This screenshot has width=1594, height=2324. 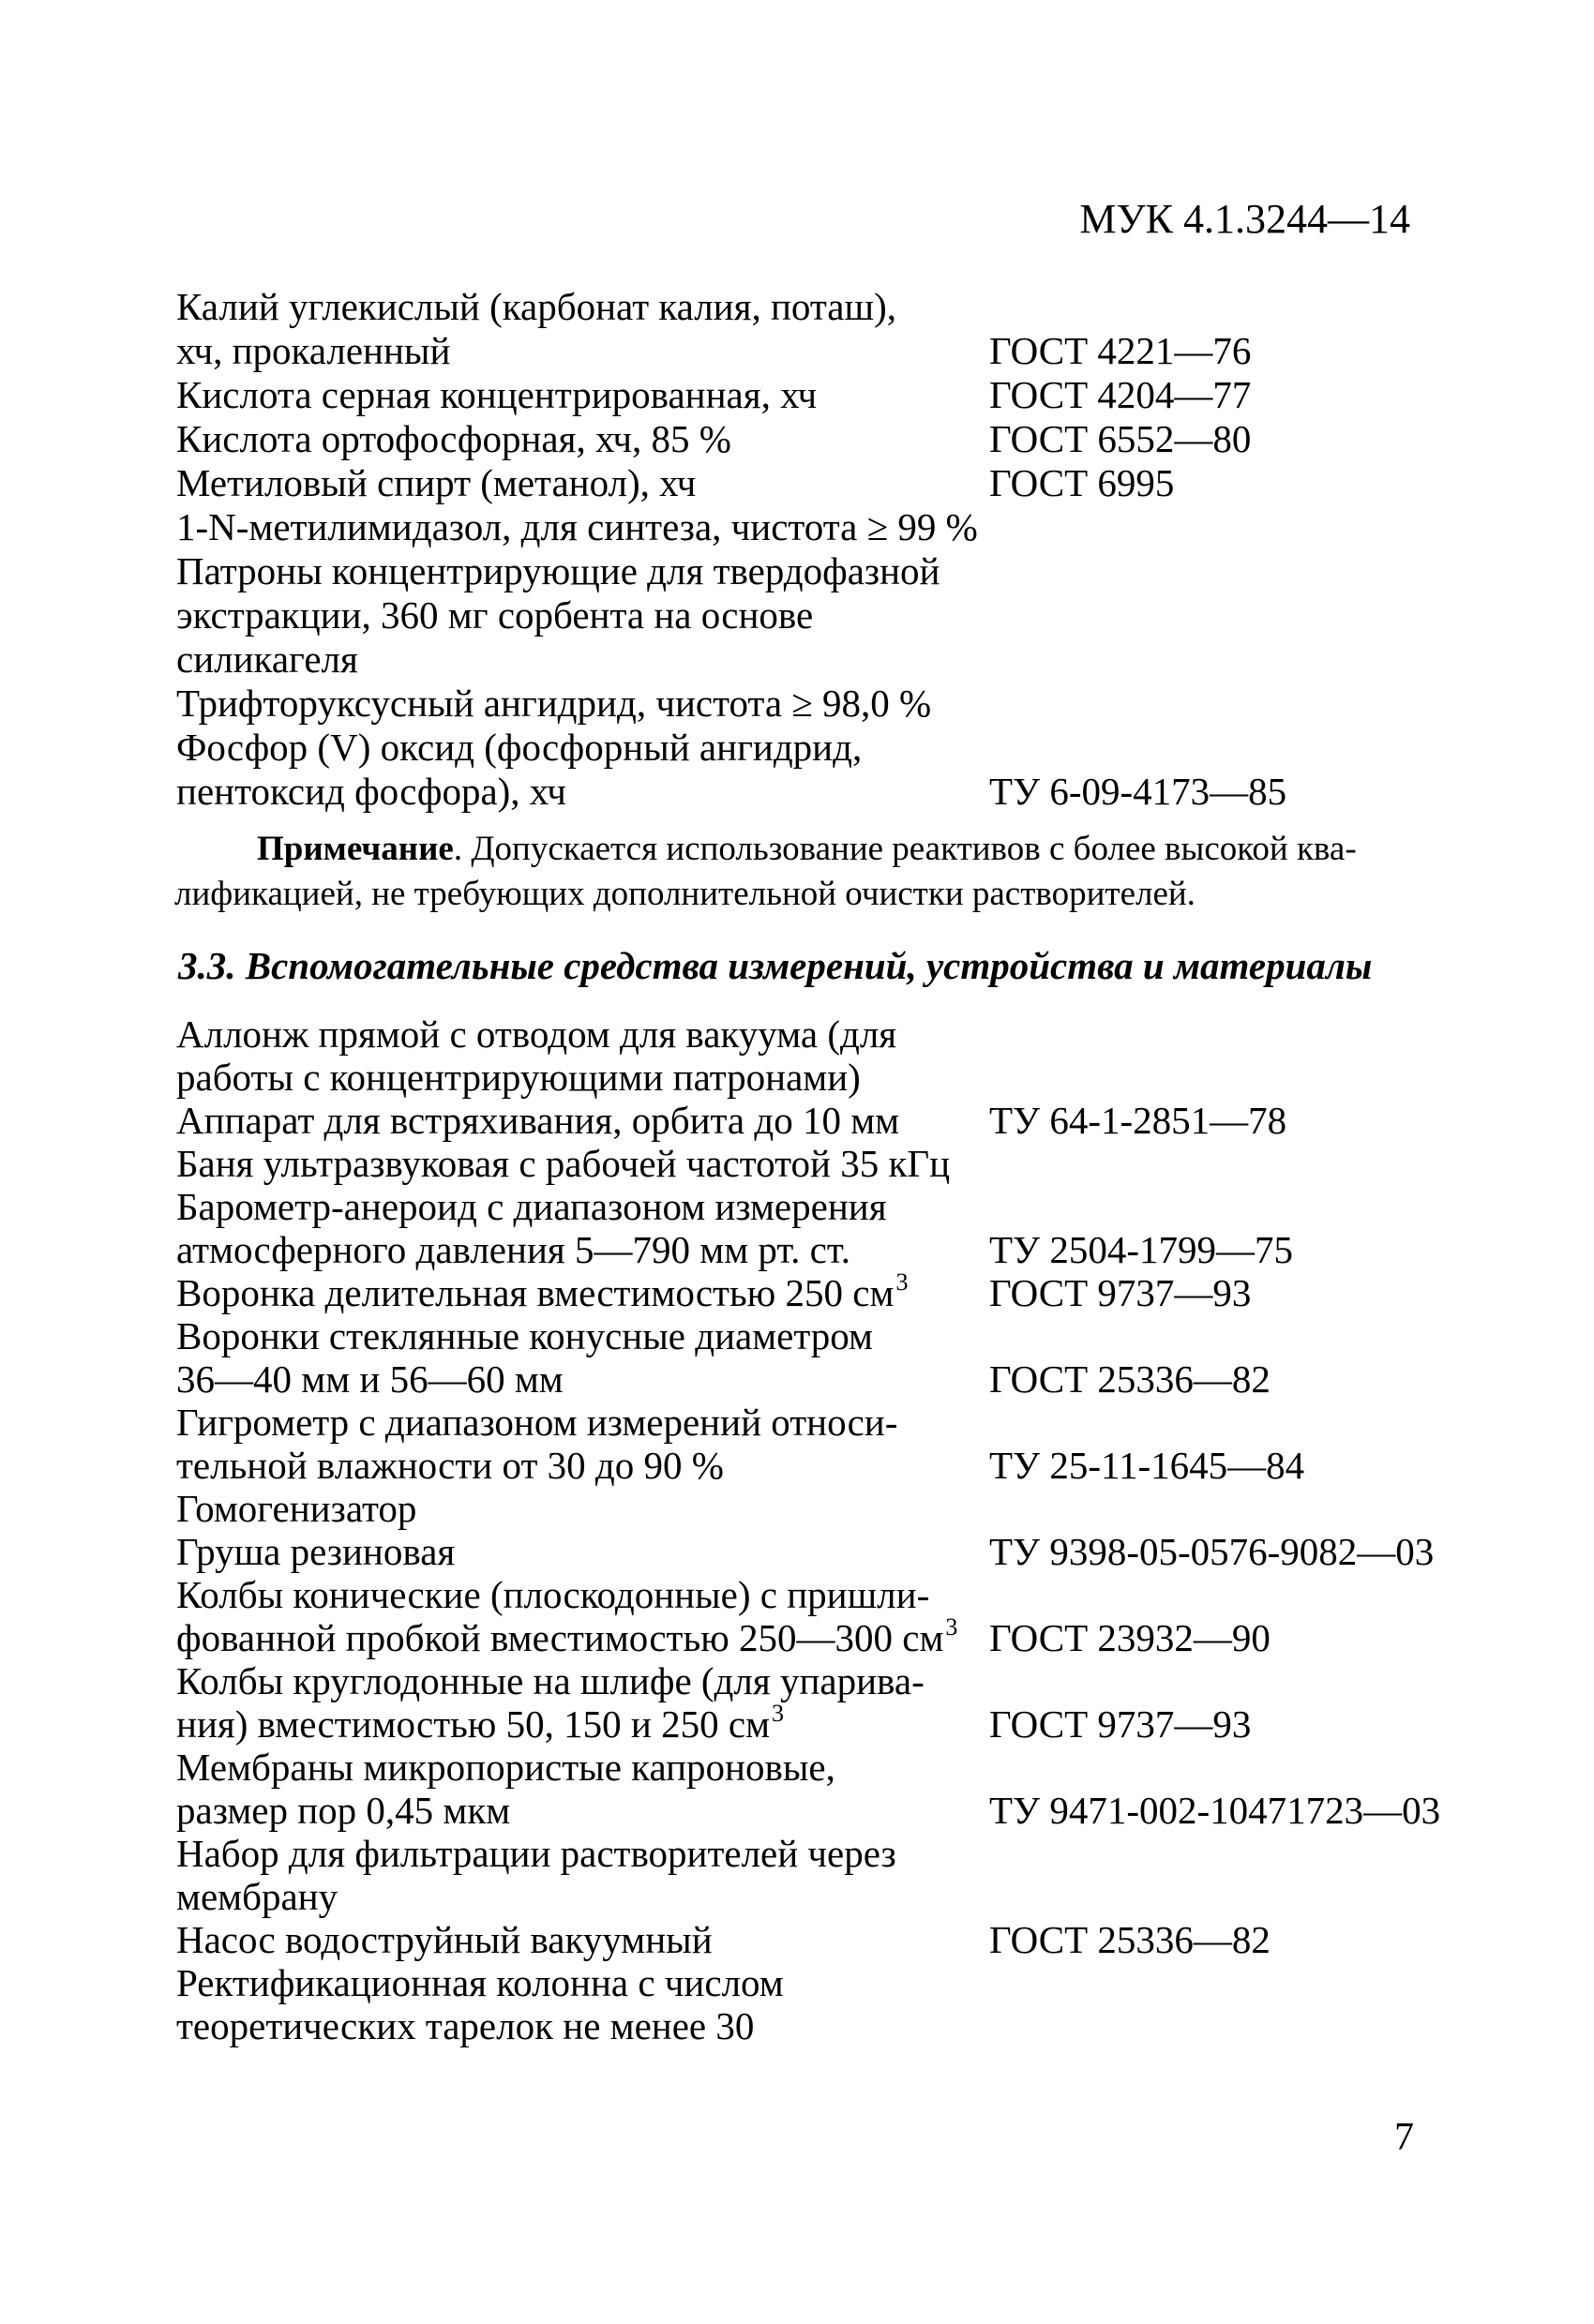 What do you see at coordinates (799, 2025) in the screenshot?
I see `list-line: теоретических тарелок не менее 30` at bounding box center [799, 2025].